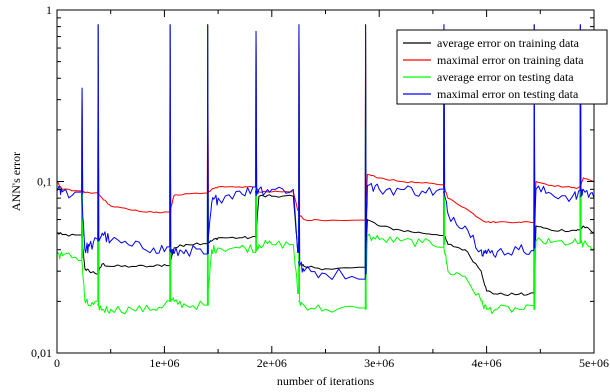 The height and width of the screenshot is (392, 610). What do you see at coordinates (326, 381) in the screenshot?
I see `x-axis-label: number of iterations` at bounding box center [326, 381].